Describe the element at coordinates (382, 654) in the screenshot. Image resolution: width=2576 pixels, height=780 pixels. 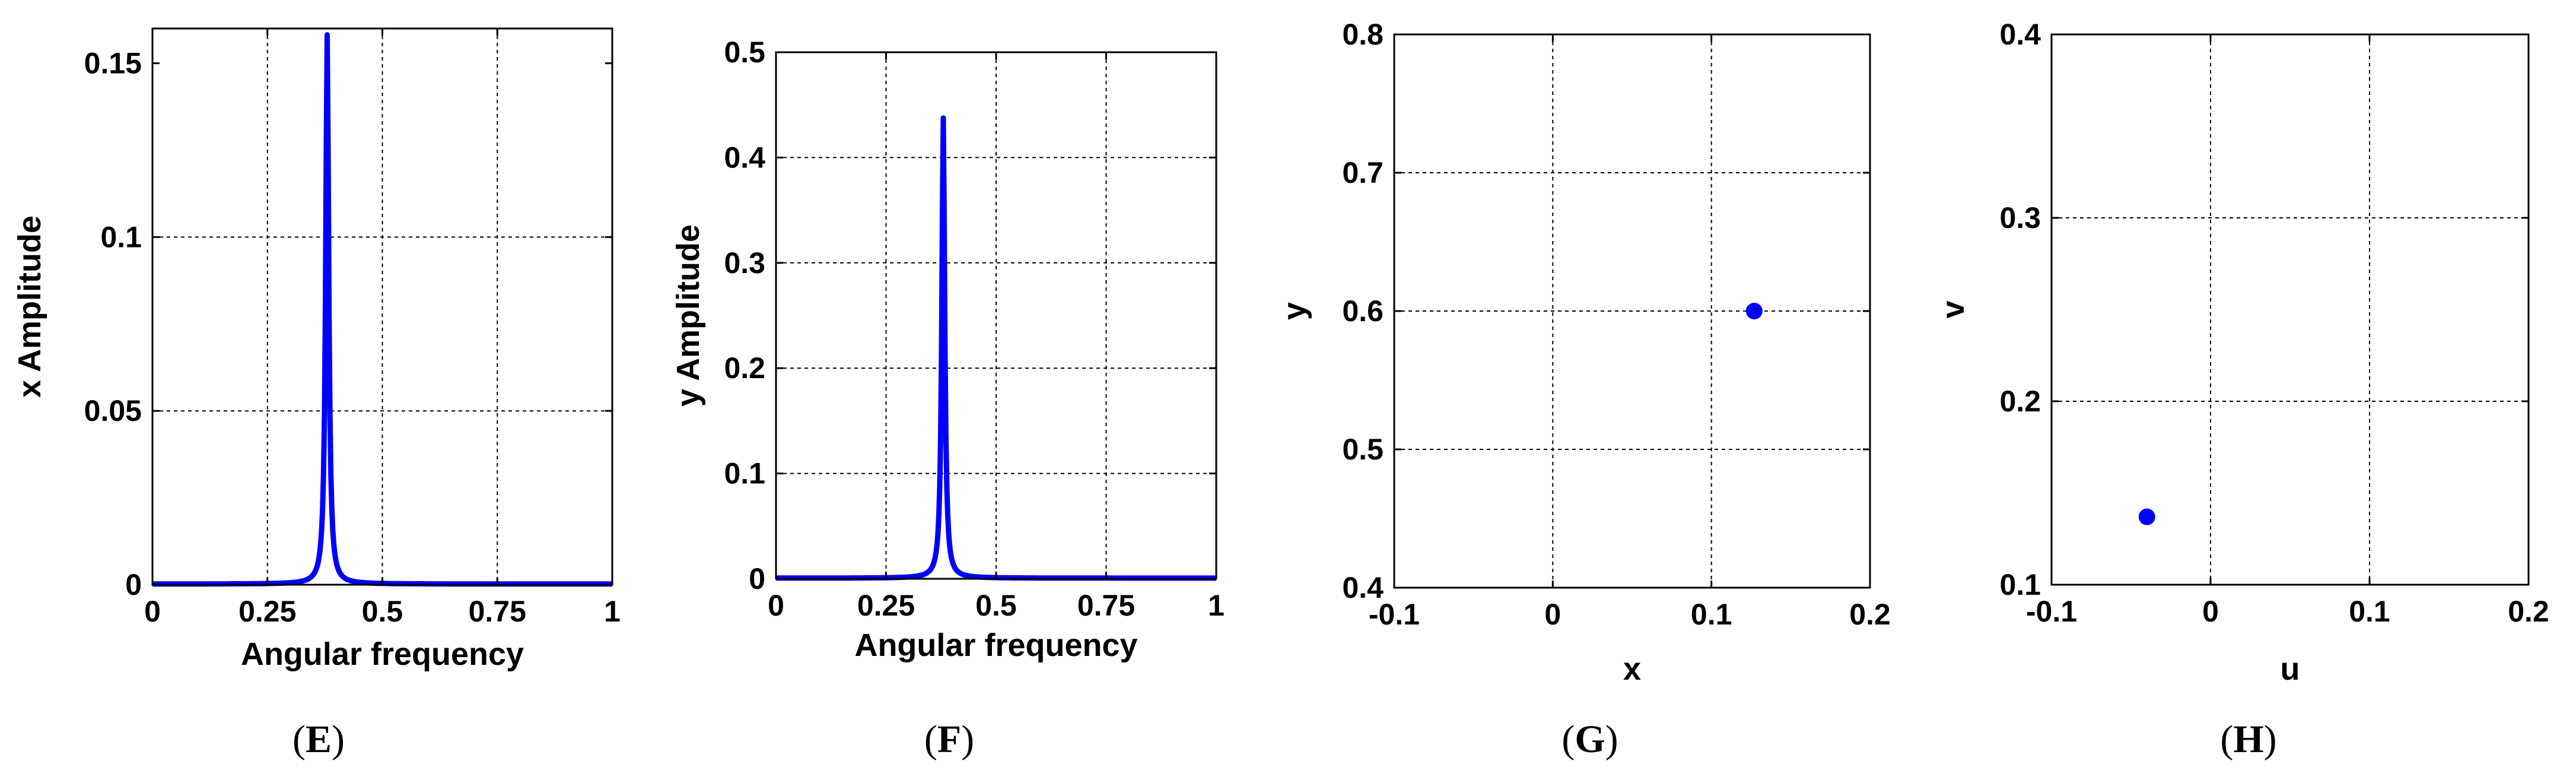
I see `x-axis-label-e: Angular frequency` at that location.